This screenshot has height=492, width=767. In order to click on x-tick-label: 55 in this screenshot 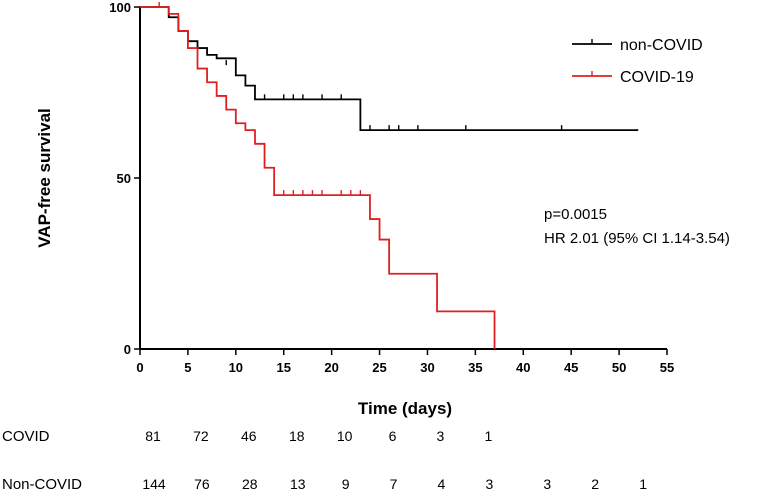, I will do `click(667, 367)`.